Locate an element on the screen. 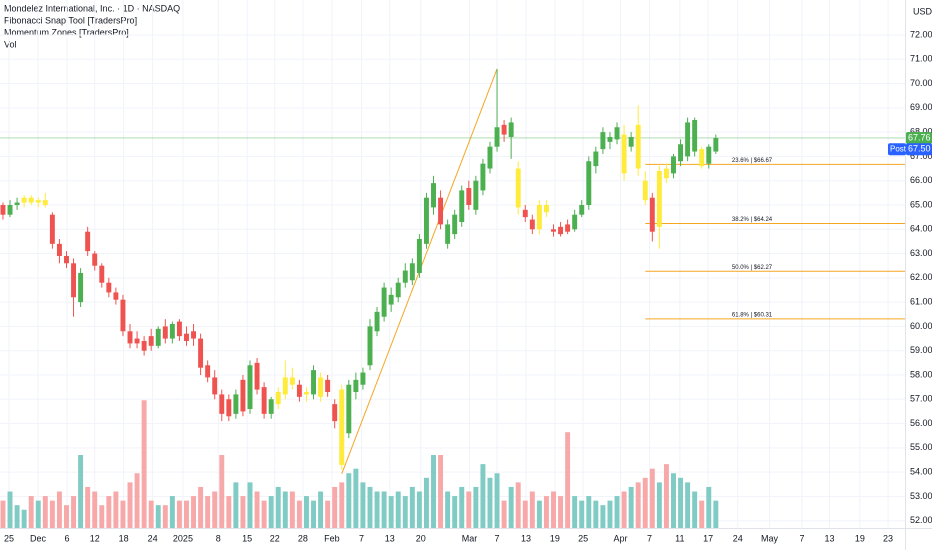 The image size is (932, 550). last-price-tag is located at coordinates (919, 137).